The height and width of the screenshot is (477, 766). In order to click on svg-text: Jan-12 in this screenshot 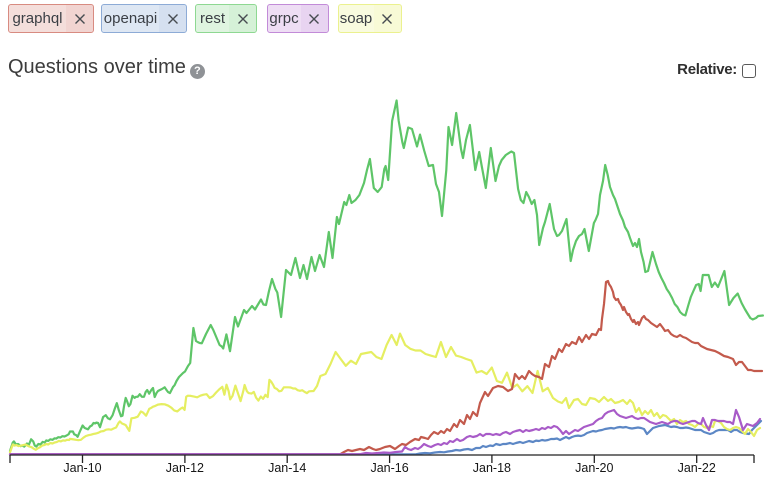, I will do `click(185, 468)`.